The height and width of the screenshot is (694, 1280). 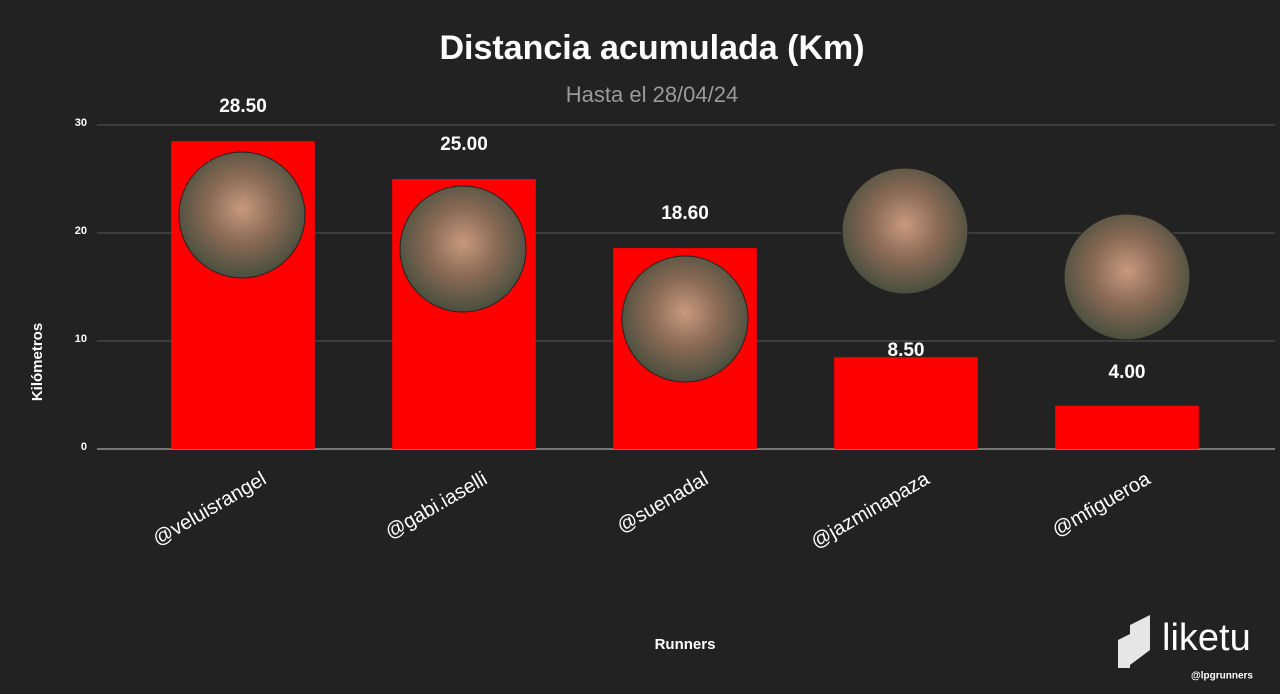 What do you see at coordinates (84, 447) in the screenshot?
I see `y-tick-label: 0` at bounding box center [84, 447].